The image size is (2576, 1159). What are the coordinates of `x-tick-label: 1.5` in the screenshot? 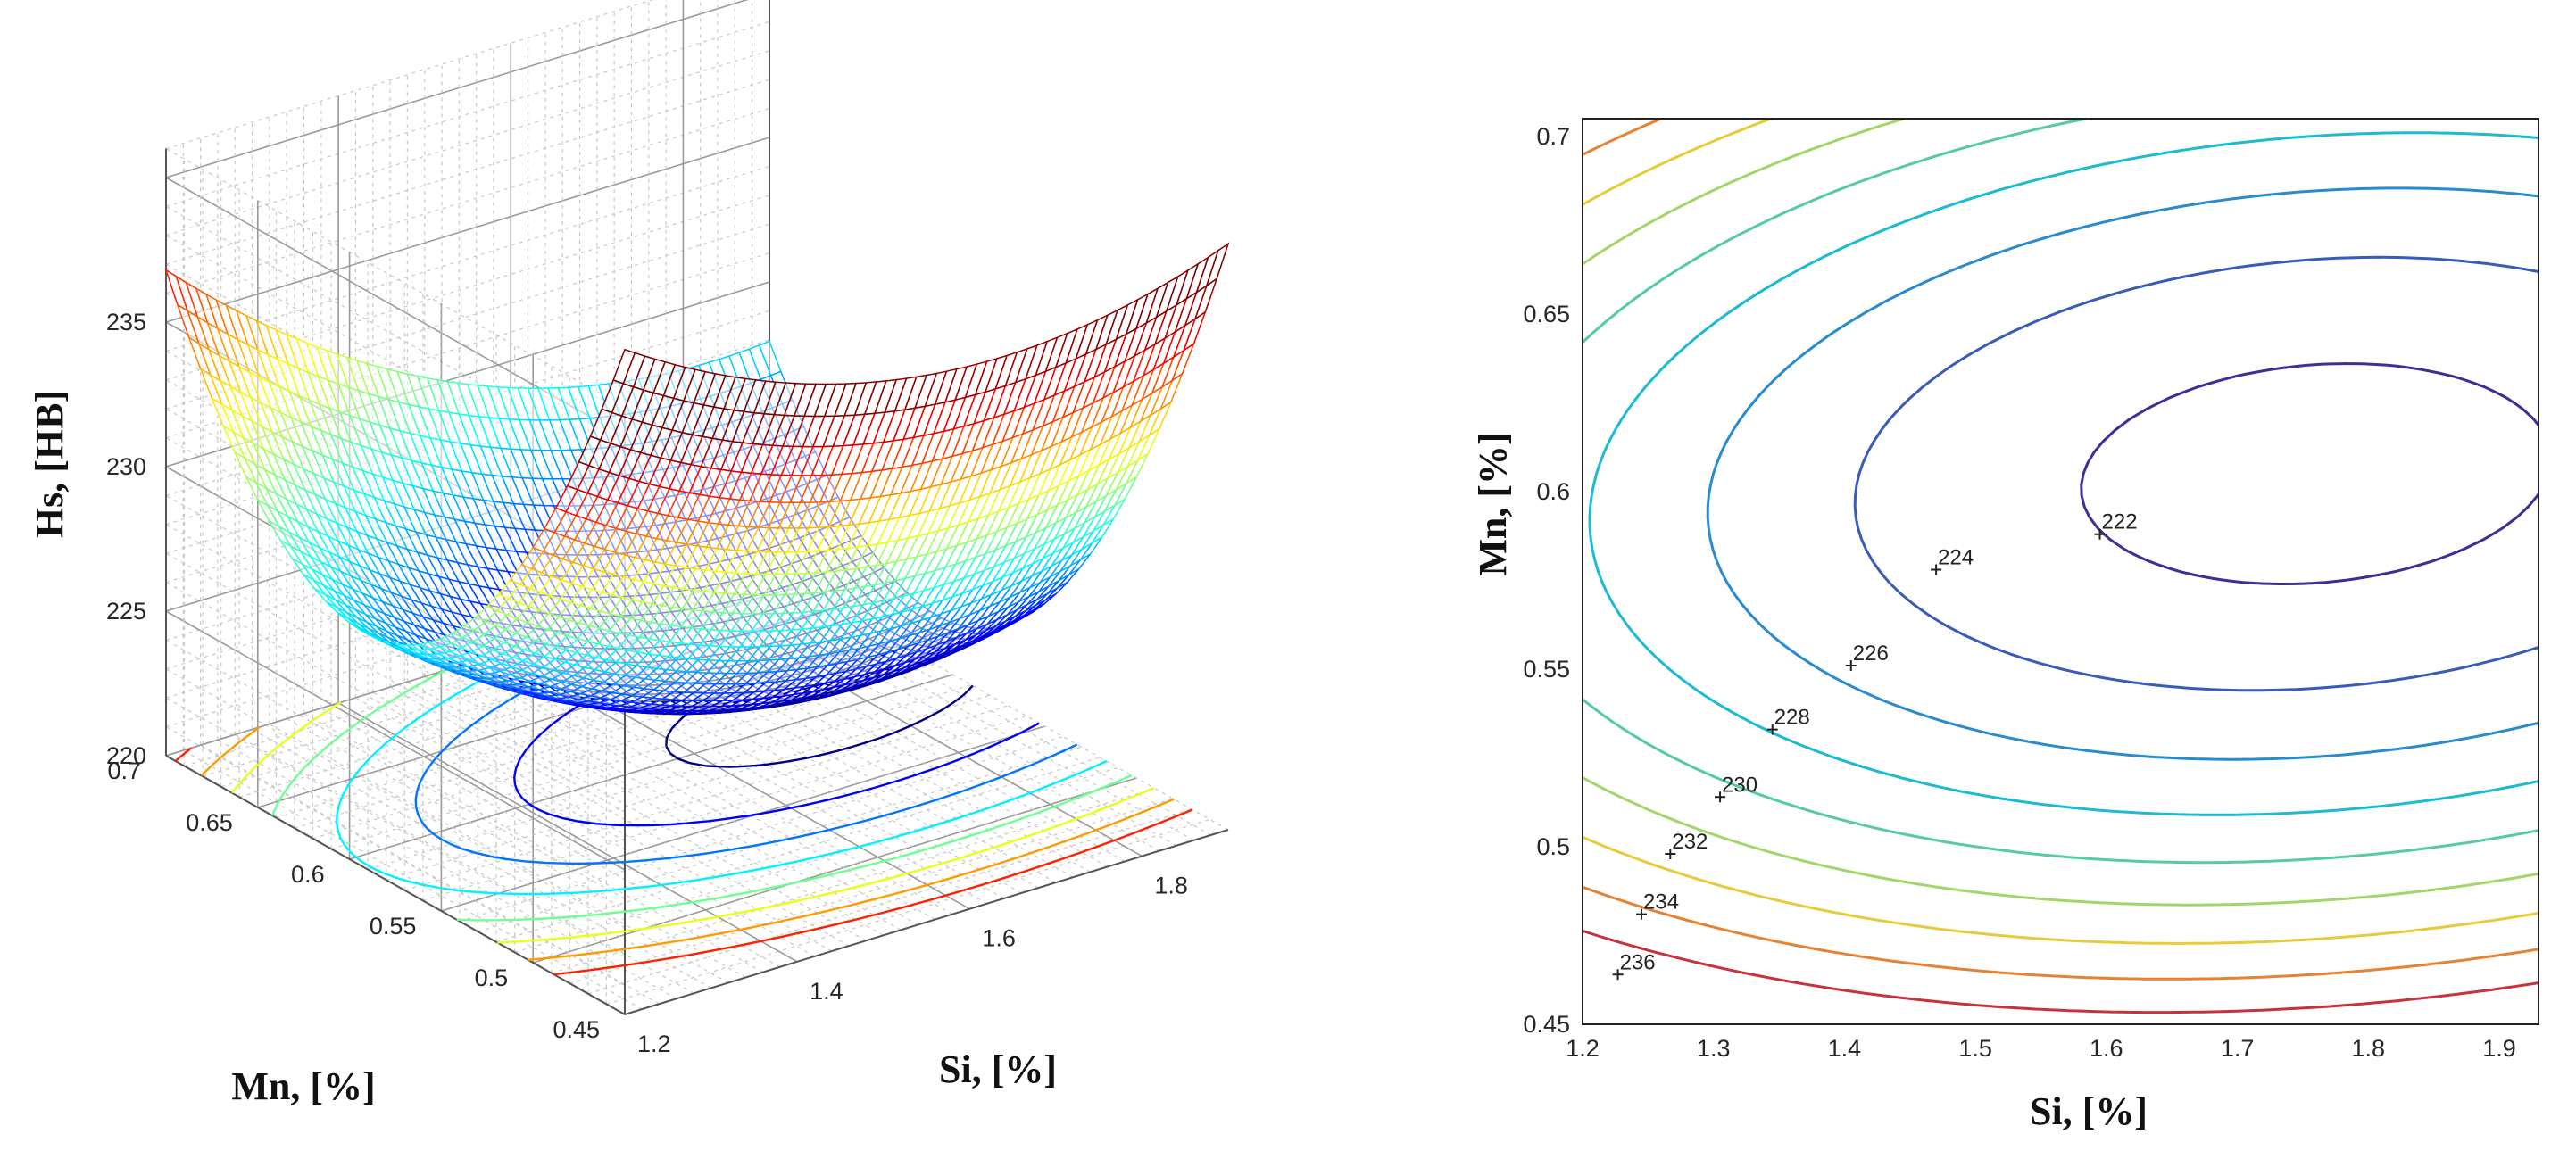 It's located at (1975, 1048).